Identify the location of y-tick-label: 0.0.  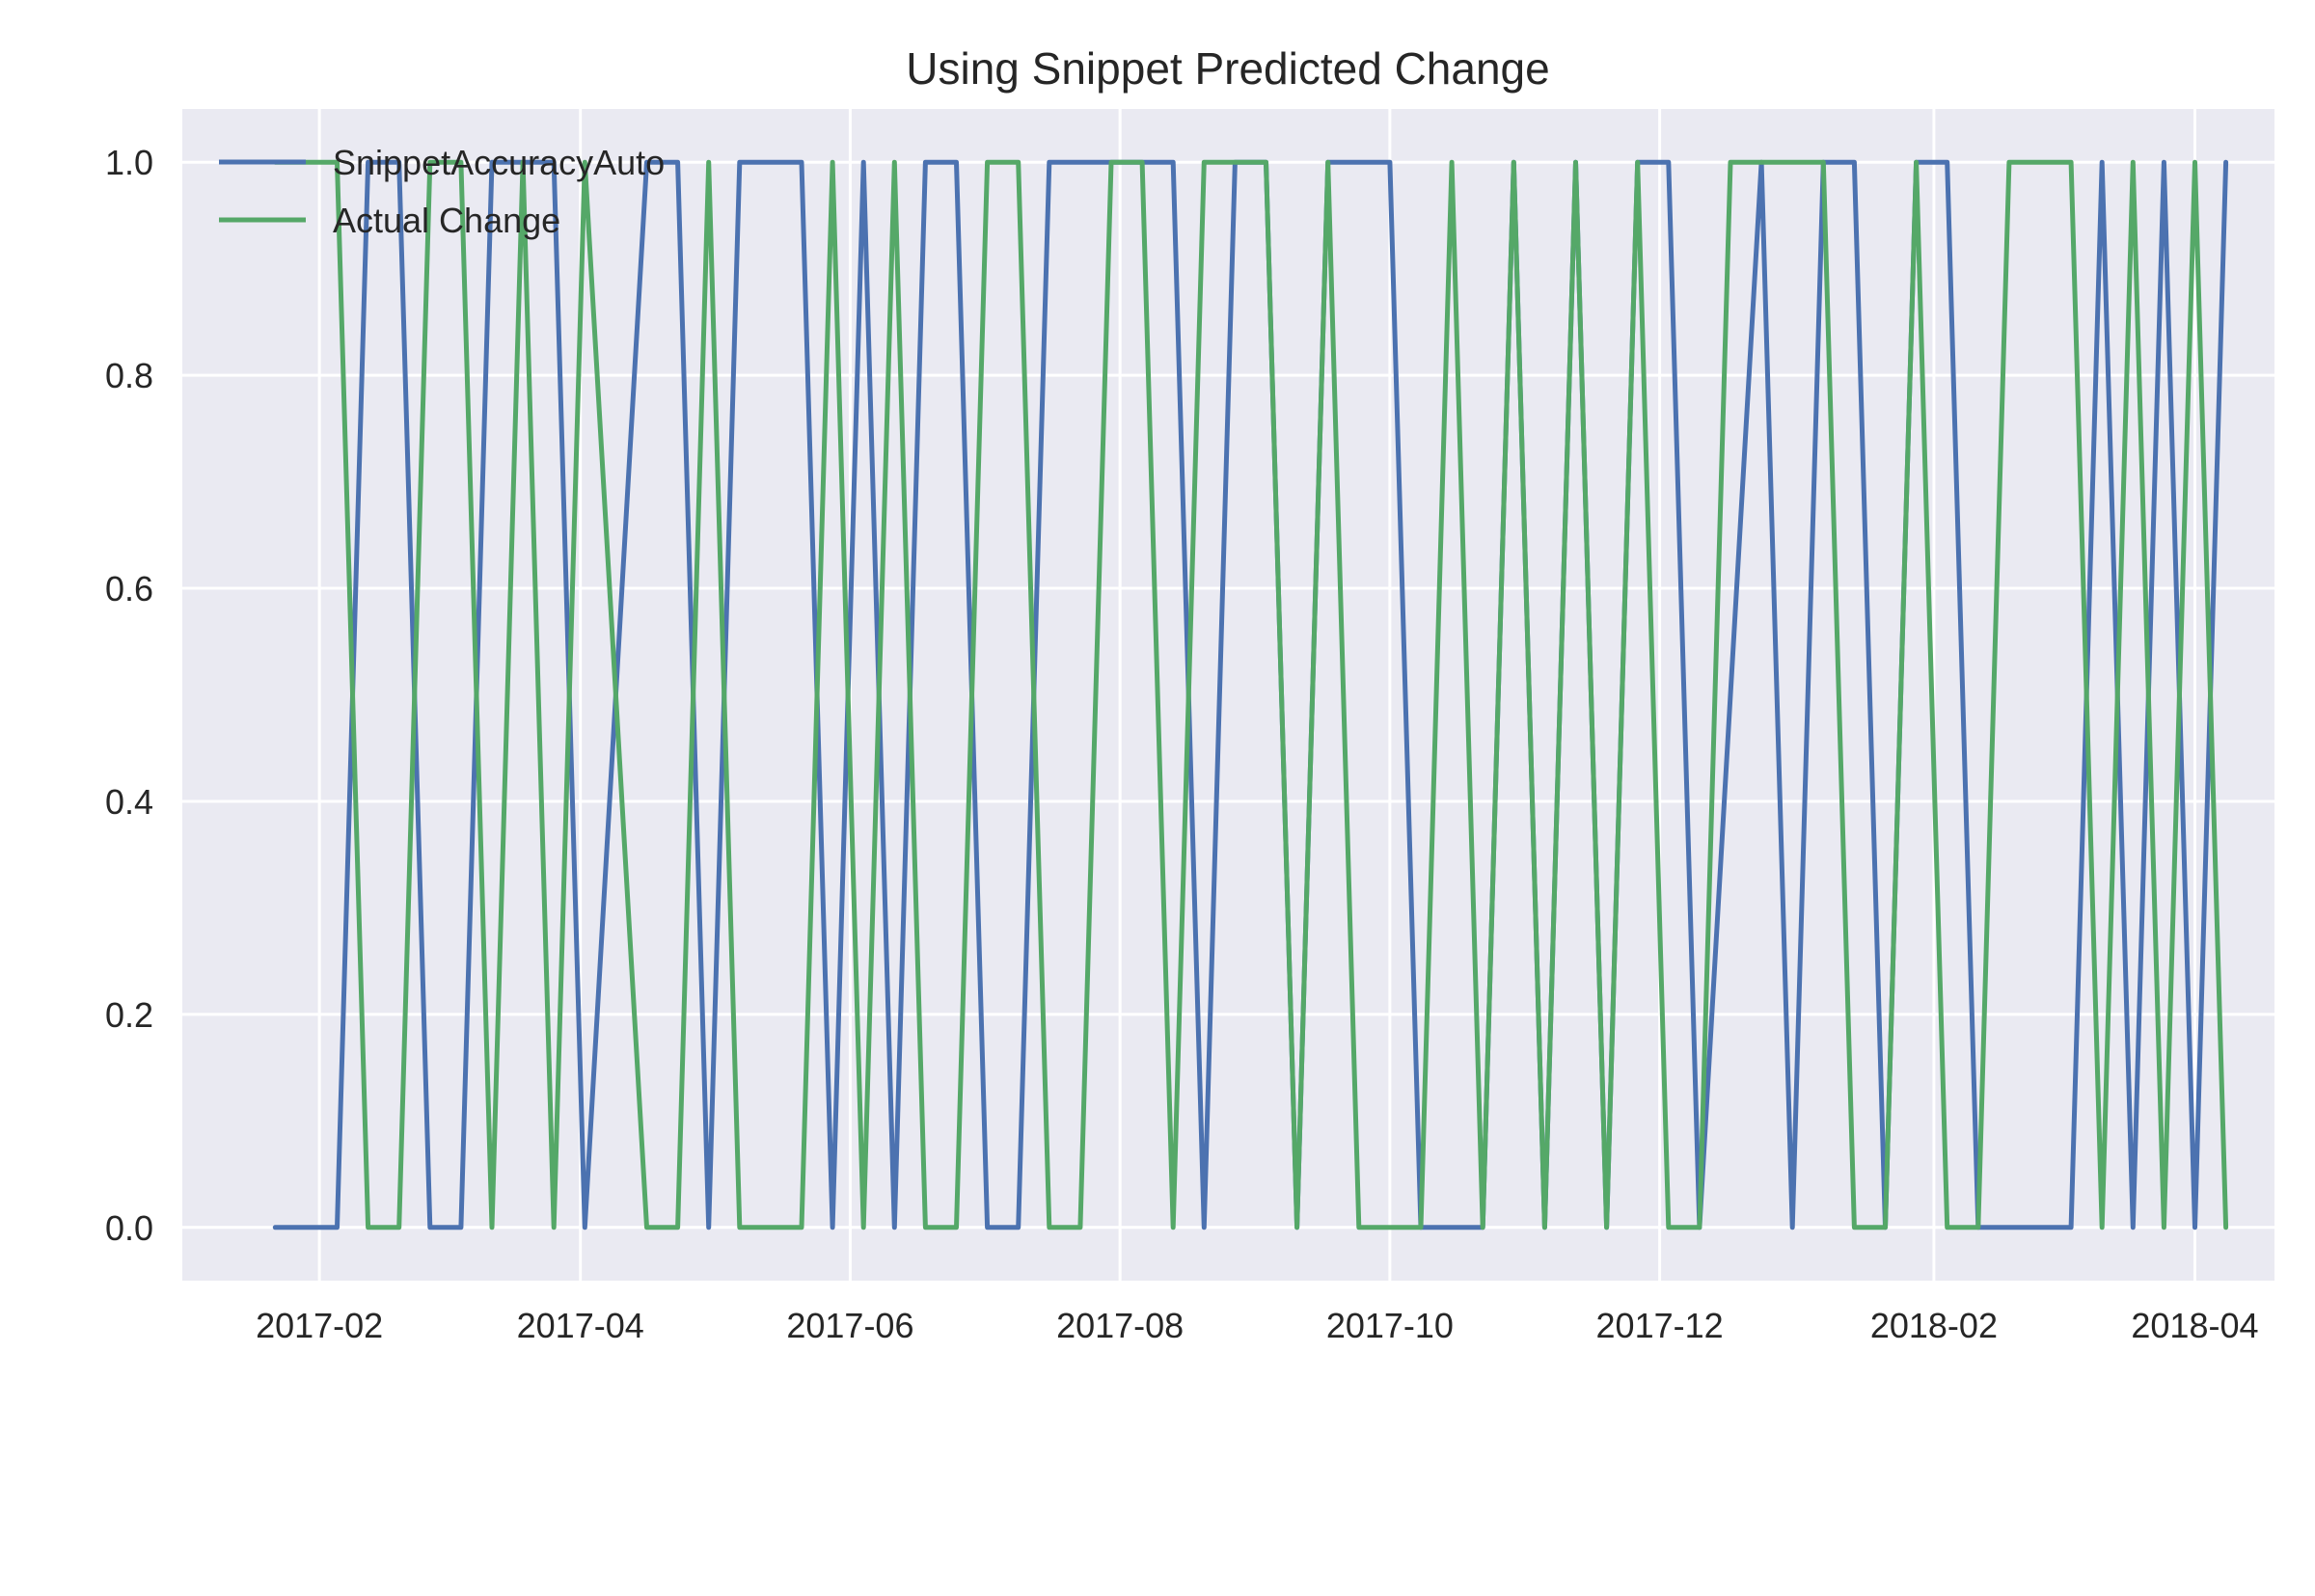
(129, 1228).